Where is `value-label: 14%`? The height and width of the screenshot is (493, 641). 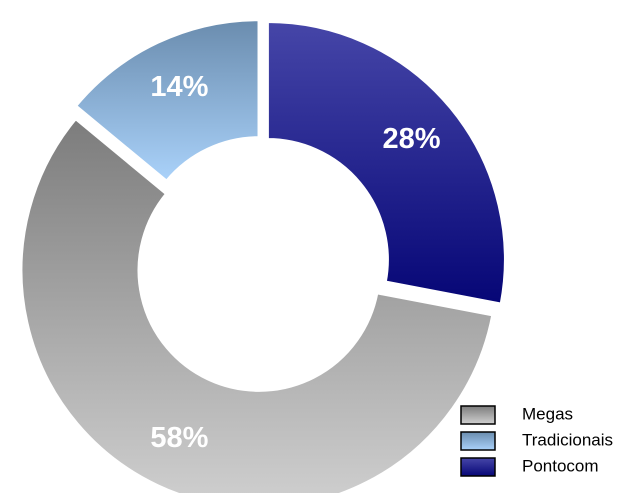 value-label: 14% is located at coordinates (179, 87).